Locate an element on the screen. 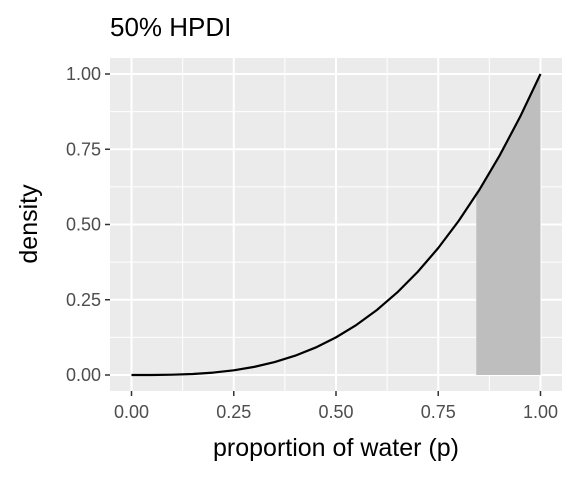 The image size is (576, 480). hpdi-shaded-area is located at coordinates (508, 224).